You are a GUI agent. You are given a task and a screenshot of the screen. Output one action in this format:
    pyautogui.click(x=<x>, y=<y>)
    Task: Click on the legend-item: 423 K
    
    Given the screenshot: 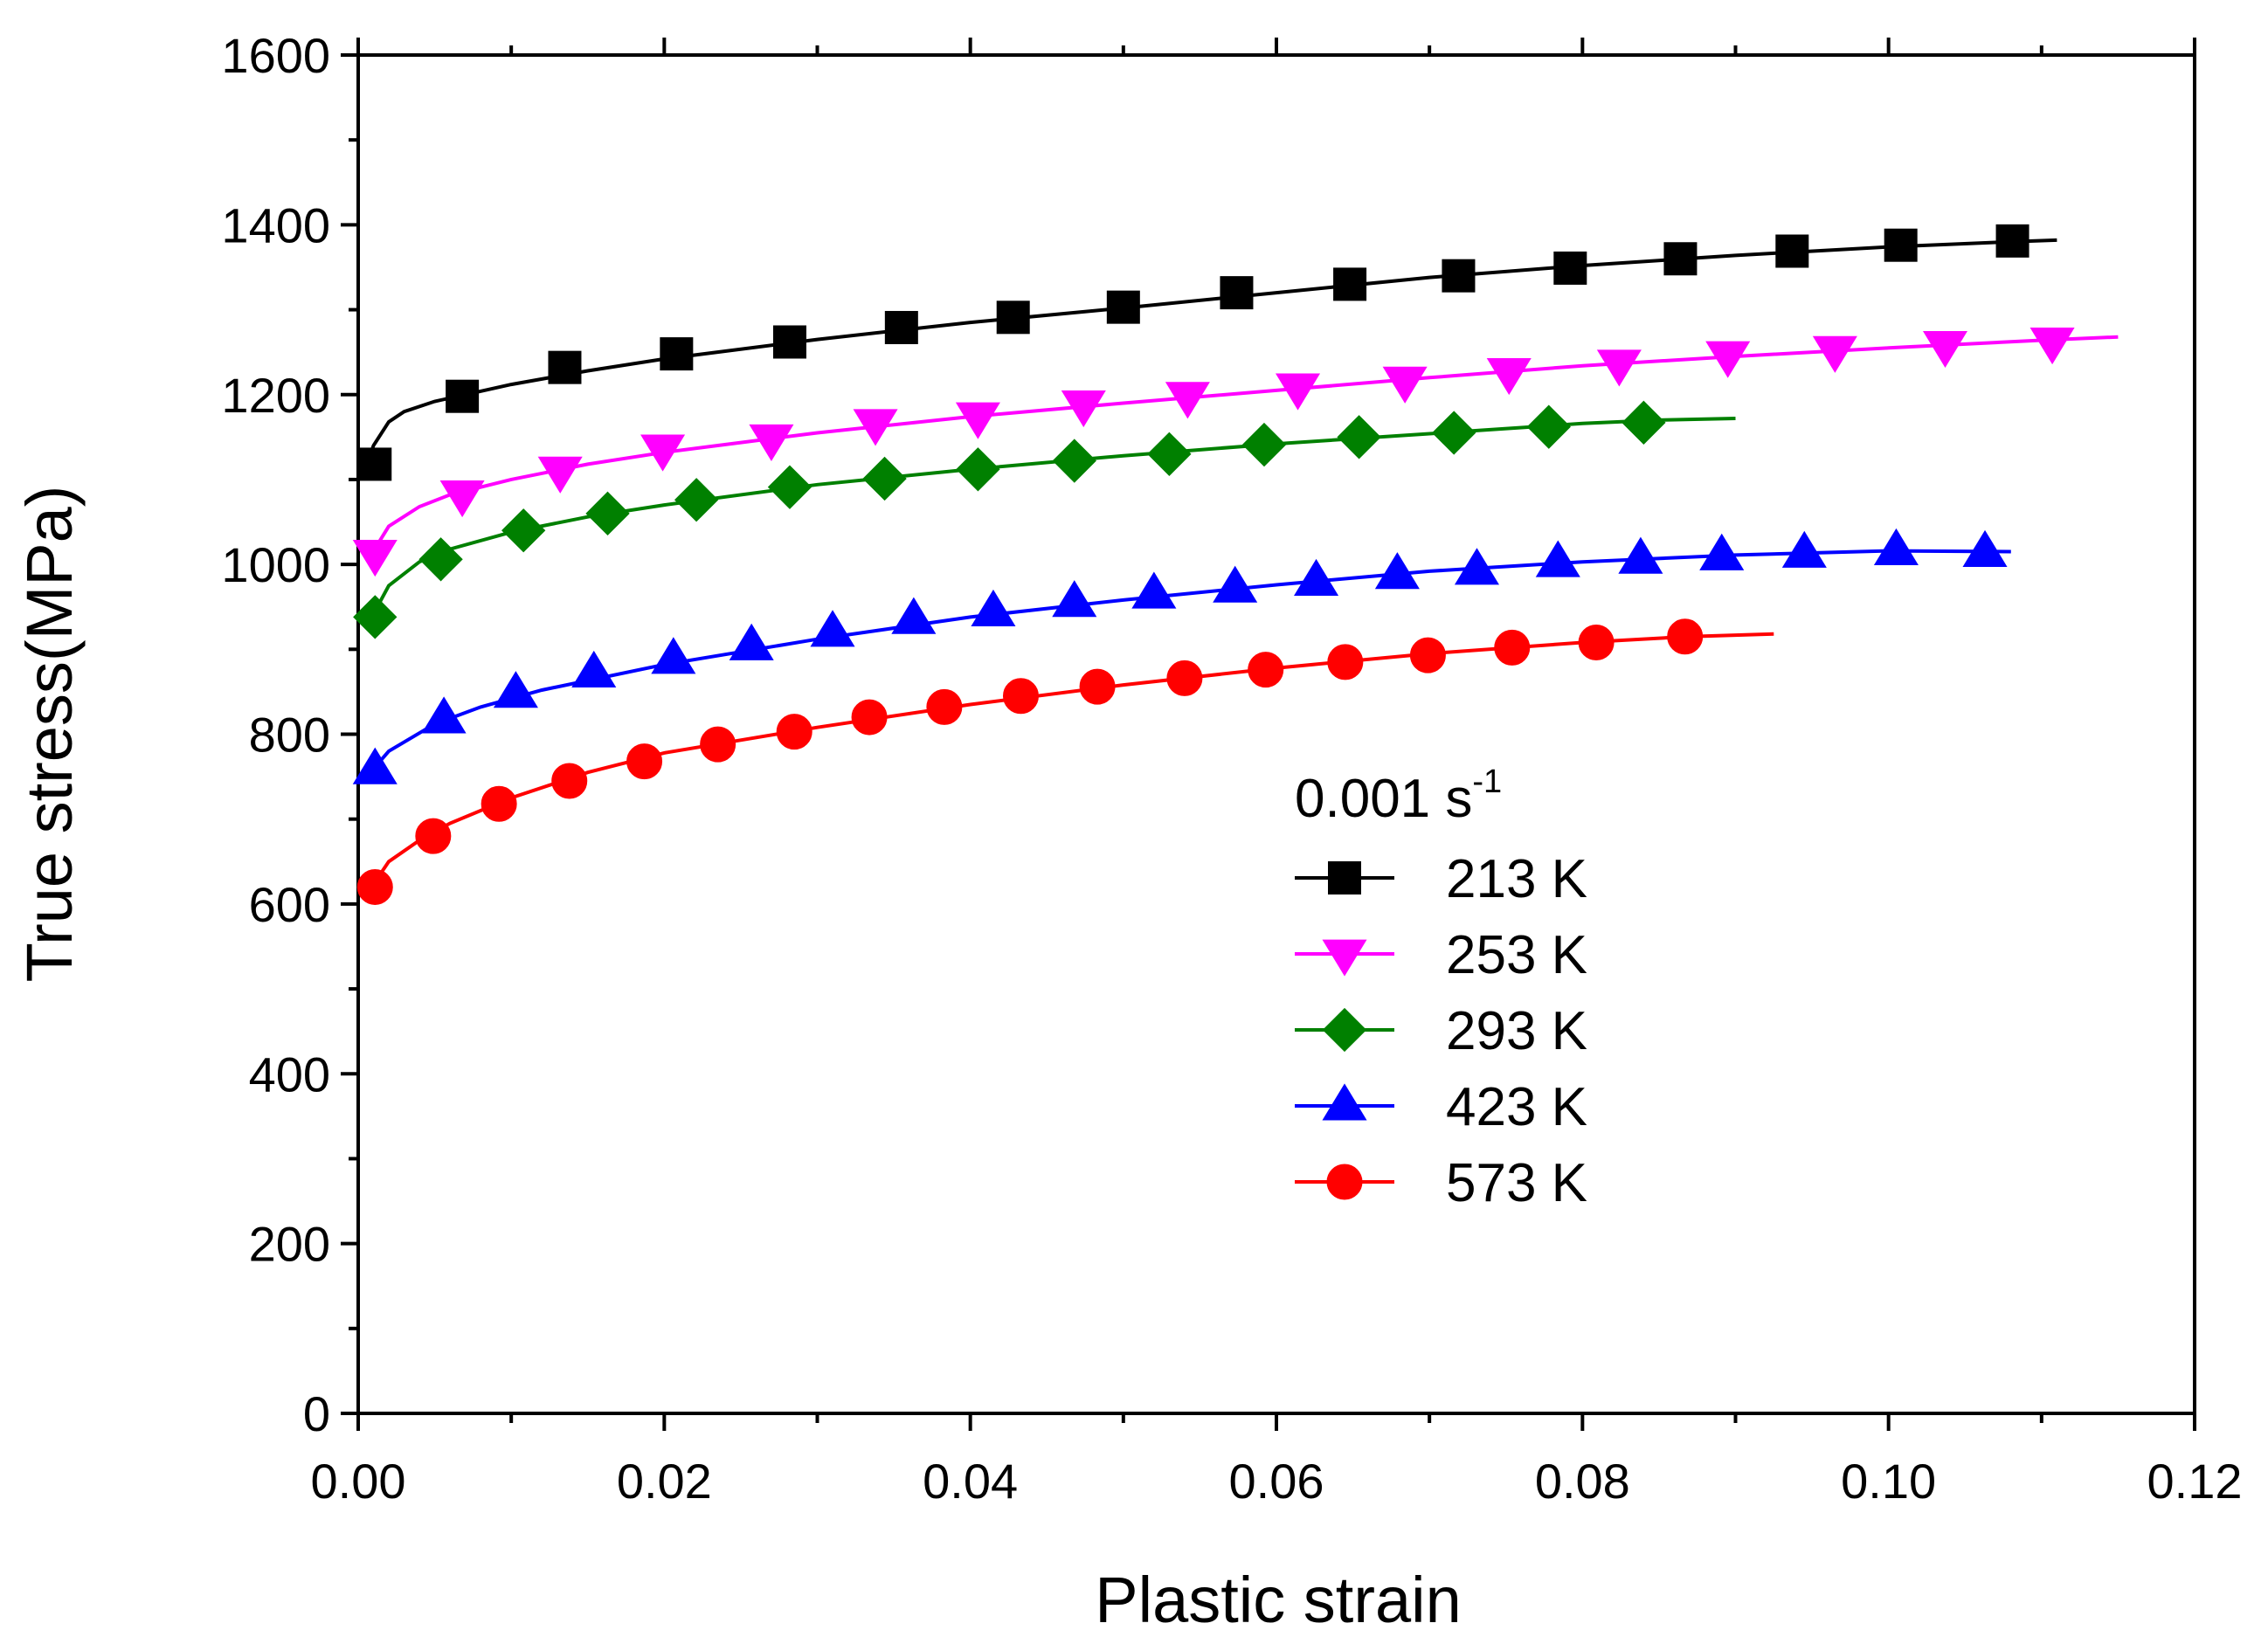 What is the action you would take?
    pyautogui.click(x=1441, y=1107)
    